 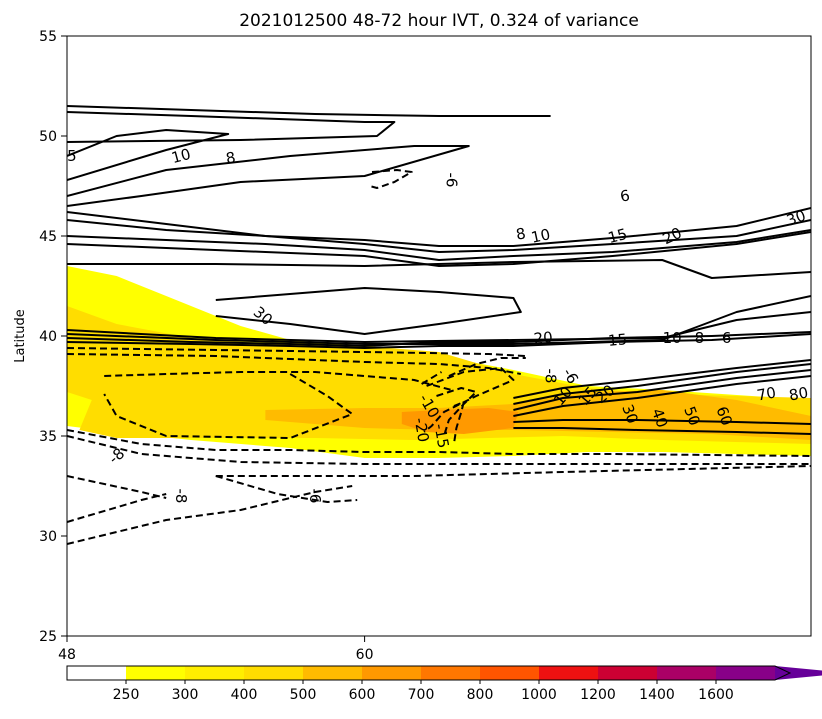 I want to click on y-tick-label: 40, so click(x=48, y=337).